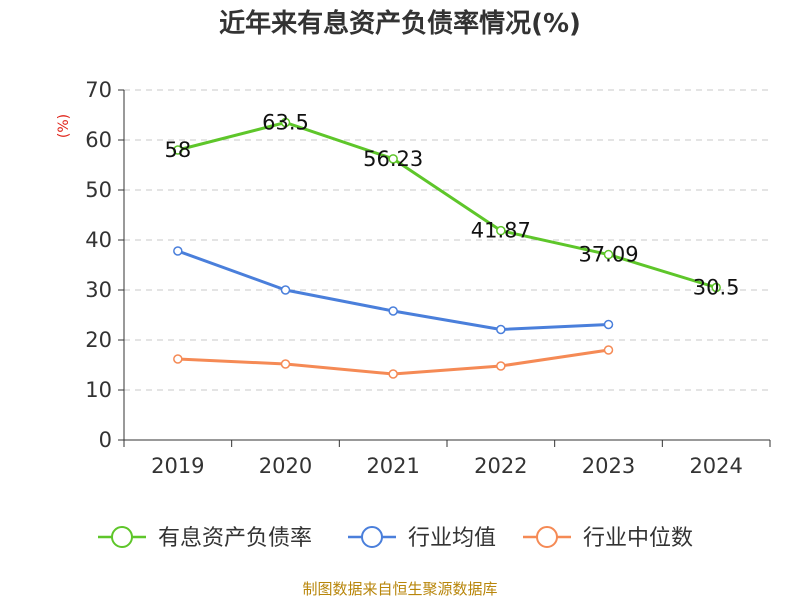 This screenshot has width=800, height=600. I want to click on y-tick-label: 60, so click(98, 140).